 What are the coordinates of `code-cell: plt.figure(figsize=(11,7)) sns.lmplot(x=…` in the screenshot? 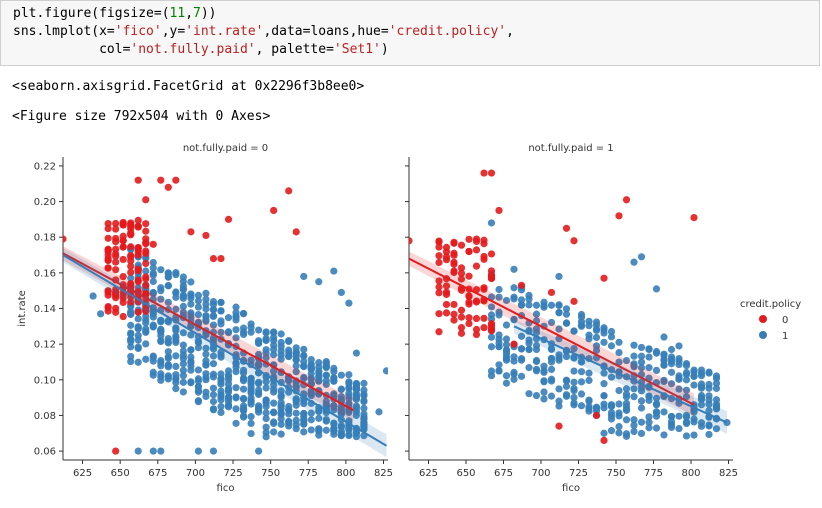 It's located at (410, 33).